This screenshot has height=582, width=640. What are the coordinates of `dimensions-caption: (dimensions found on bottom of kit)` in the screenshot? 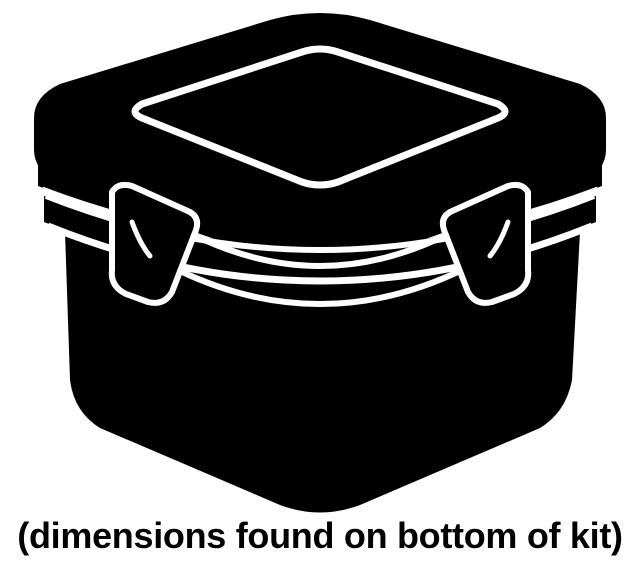 It's located at (320, 535).